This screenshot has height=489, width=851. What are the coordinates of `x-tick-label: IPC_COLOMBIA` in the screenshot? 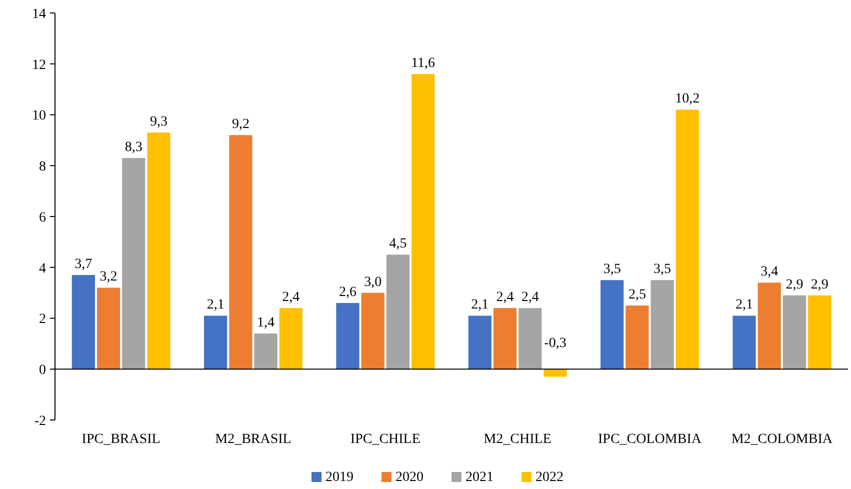 It's located at (650, 439).